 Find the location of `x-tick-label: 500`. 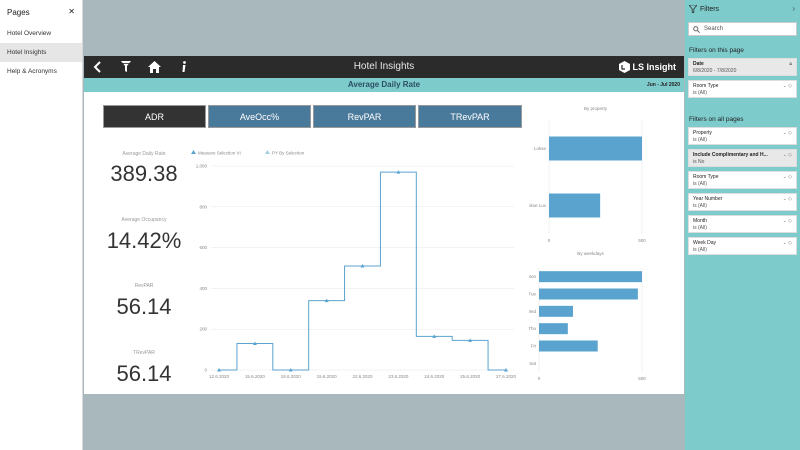

x-tick-label: 500 is located at coordinates (642, 378).